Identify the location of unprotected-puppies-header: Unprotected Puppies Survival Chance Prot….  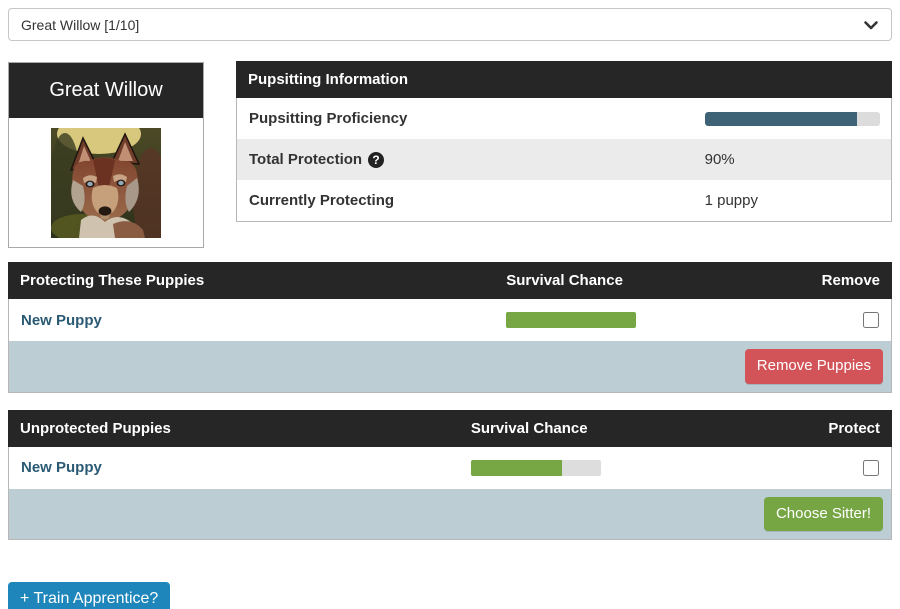
(450, 428).